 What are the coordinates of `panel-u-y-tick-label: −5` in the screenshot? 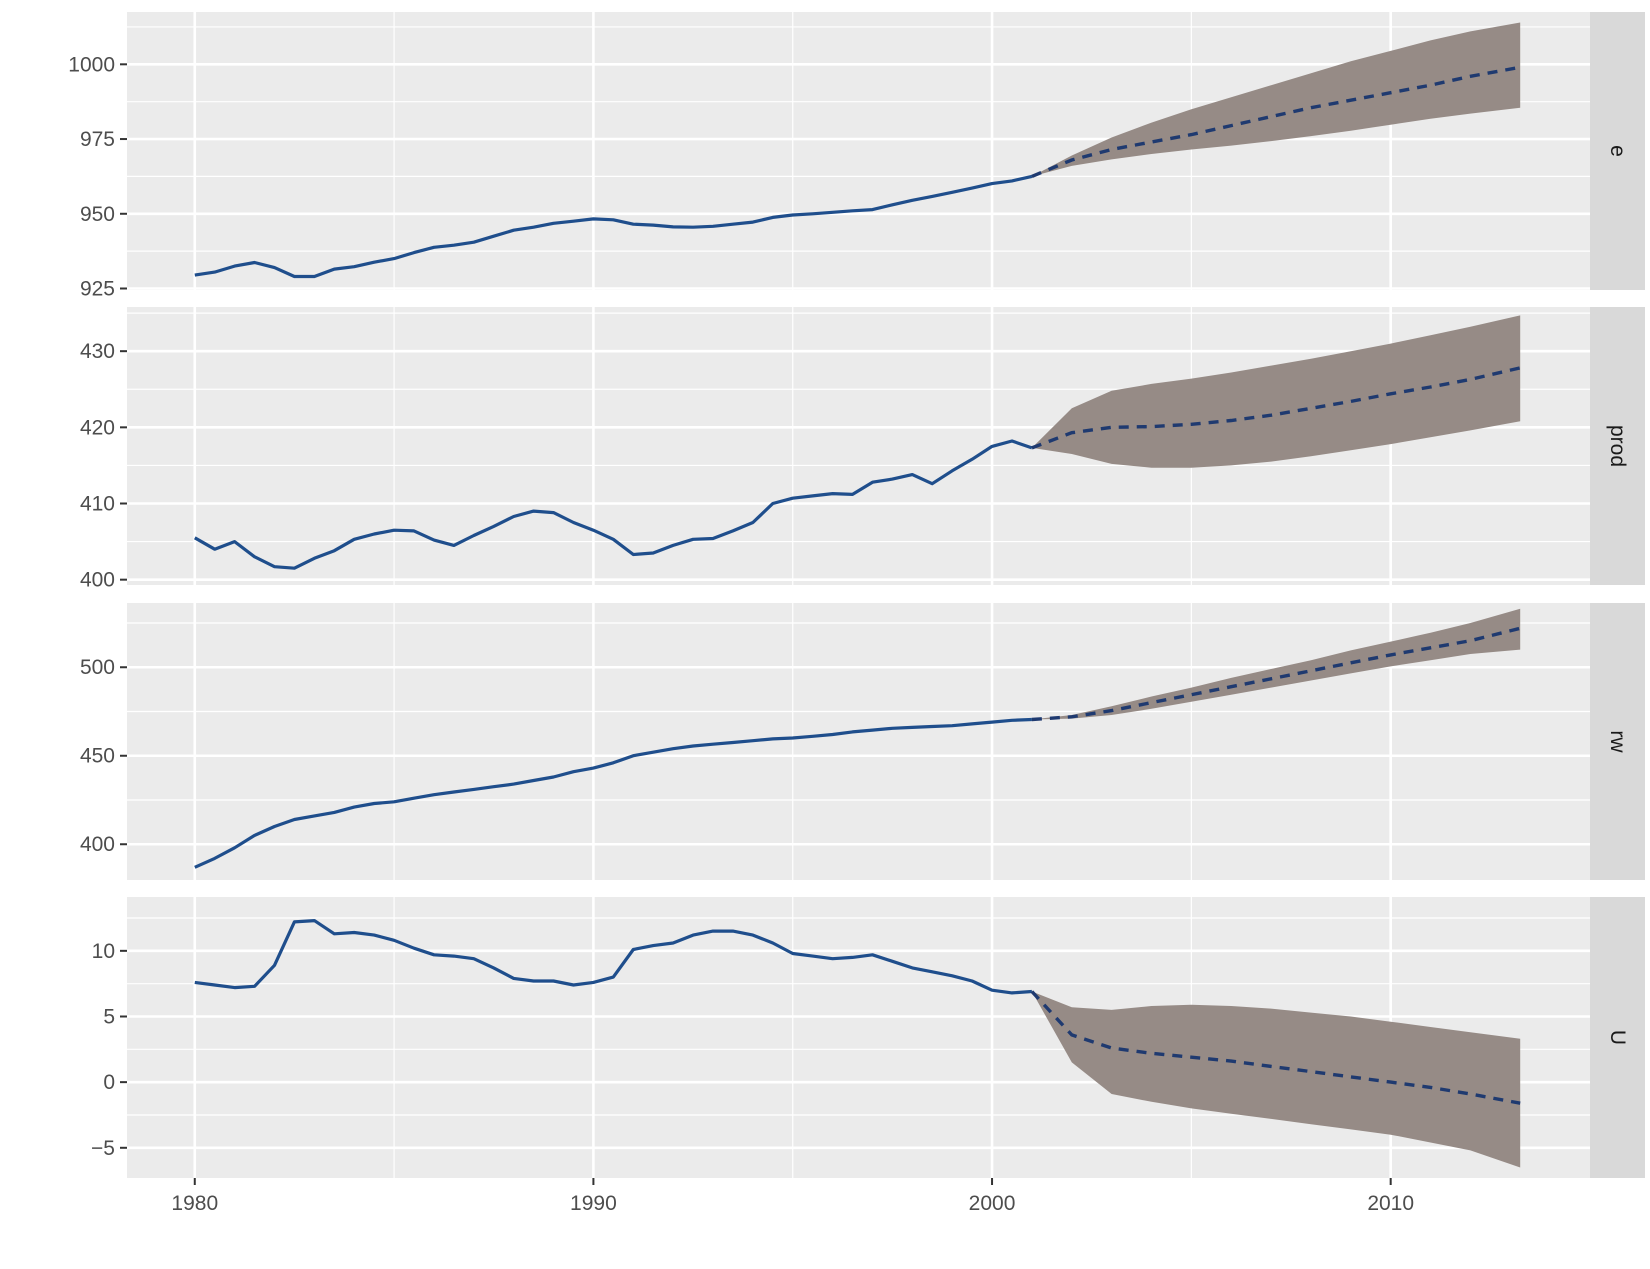 It's located at (103, 1148).